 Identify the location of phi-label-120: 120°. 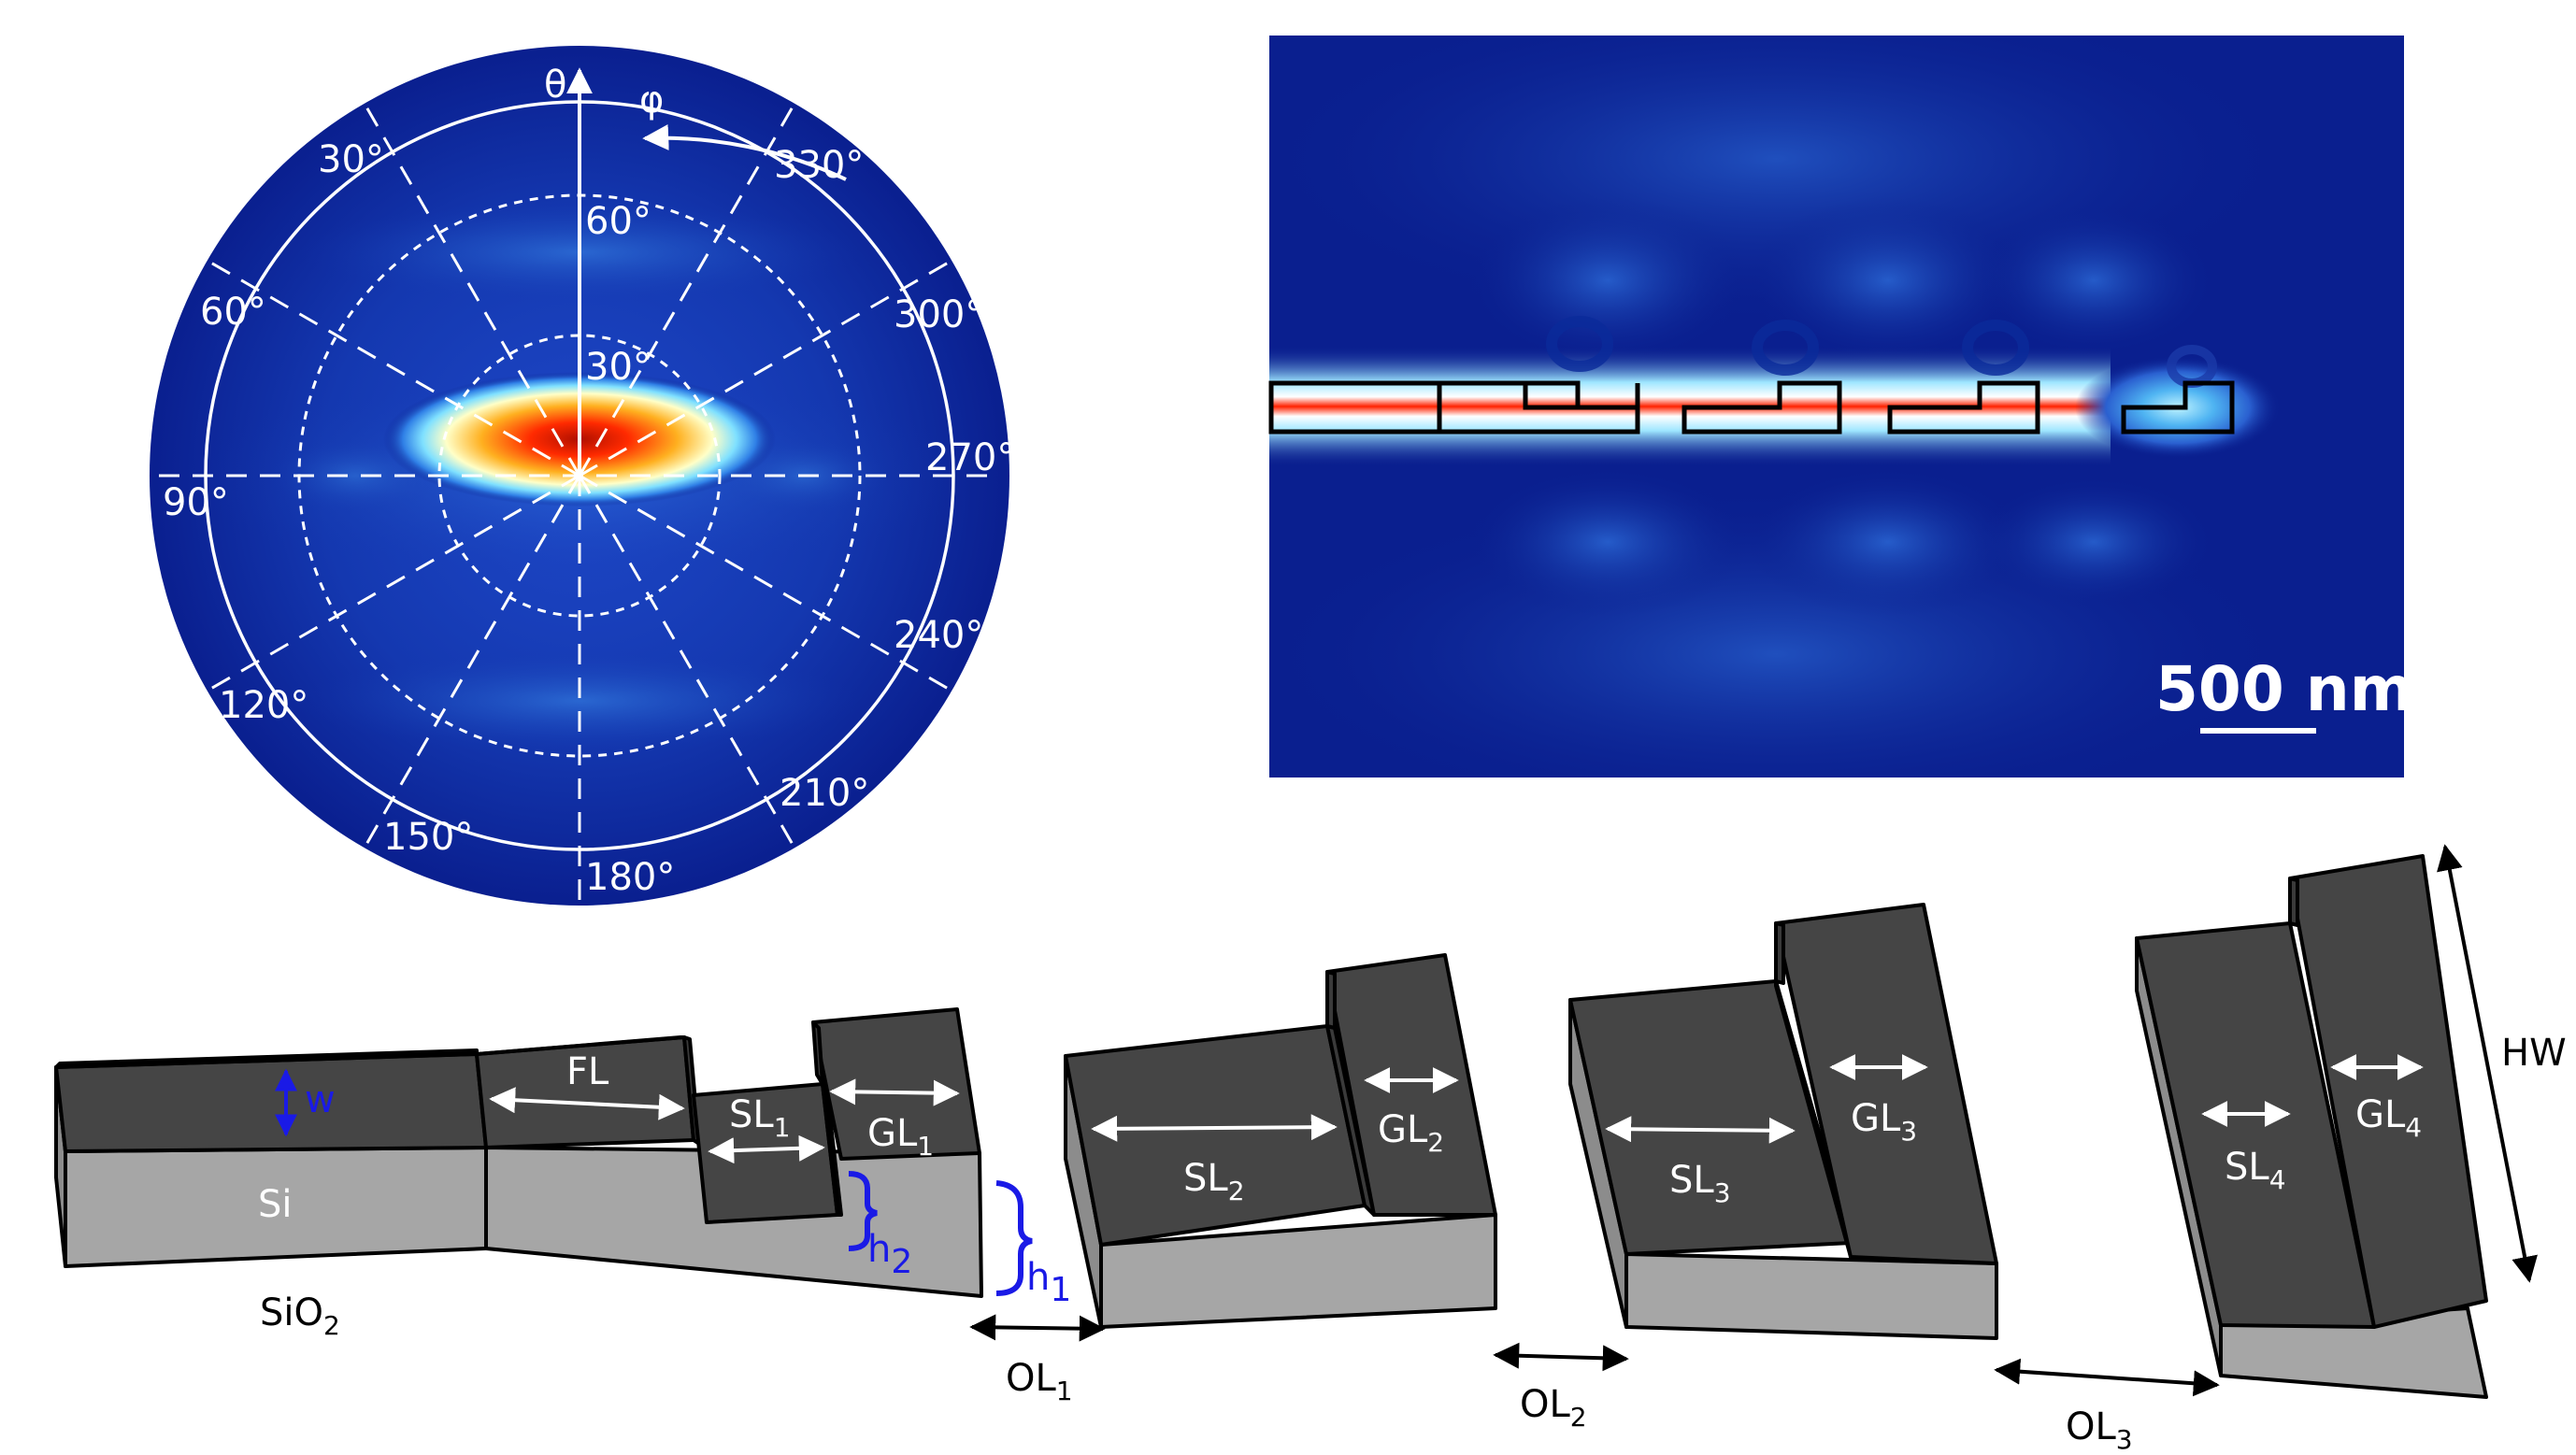
(263, 705).